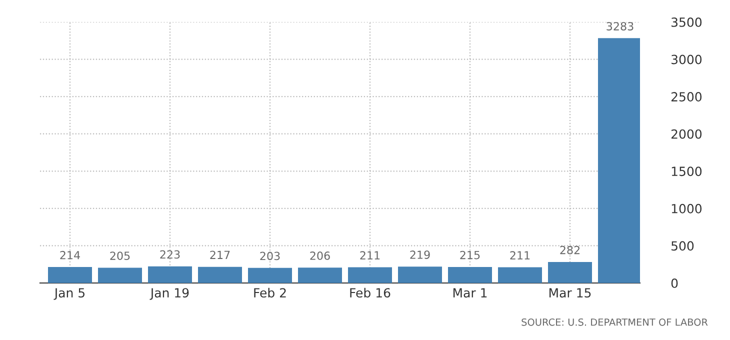 This screenshot has height=340, width=730. What do you see at coordinates (570, 293) in the screenshot?
I see `x-tick-label: Mar 15` at bounding box center [570, 293].